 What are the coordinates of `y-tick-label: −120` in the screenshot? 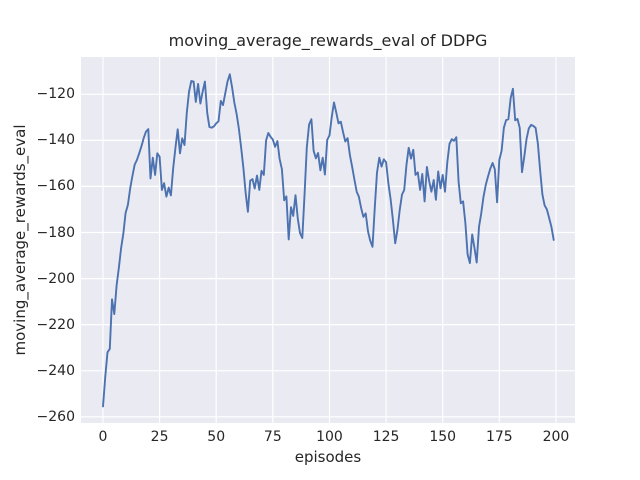 It's located at (55, 94).